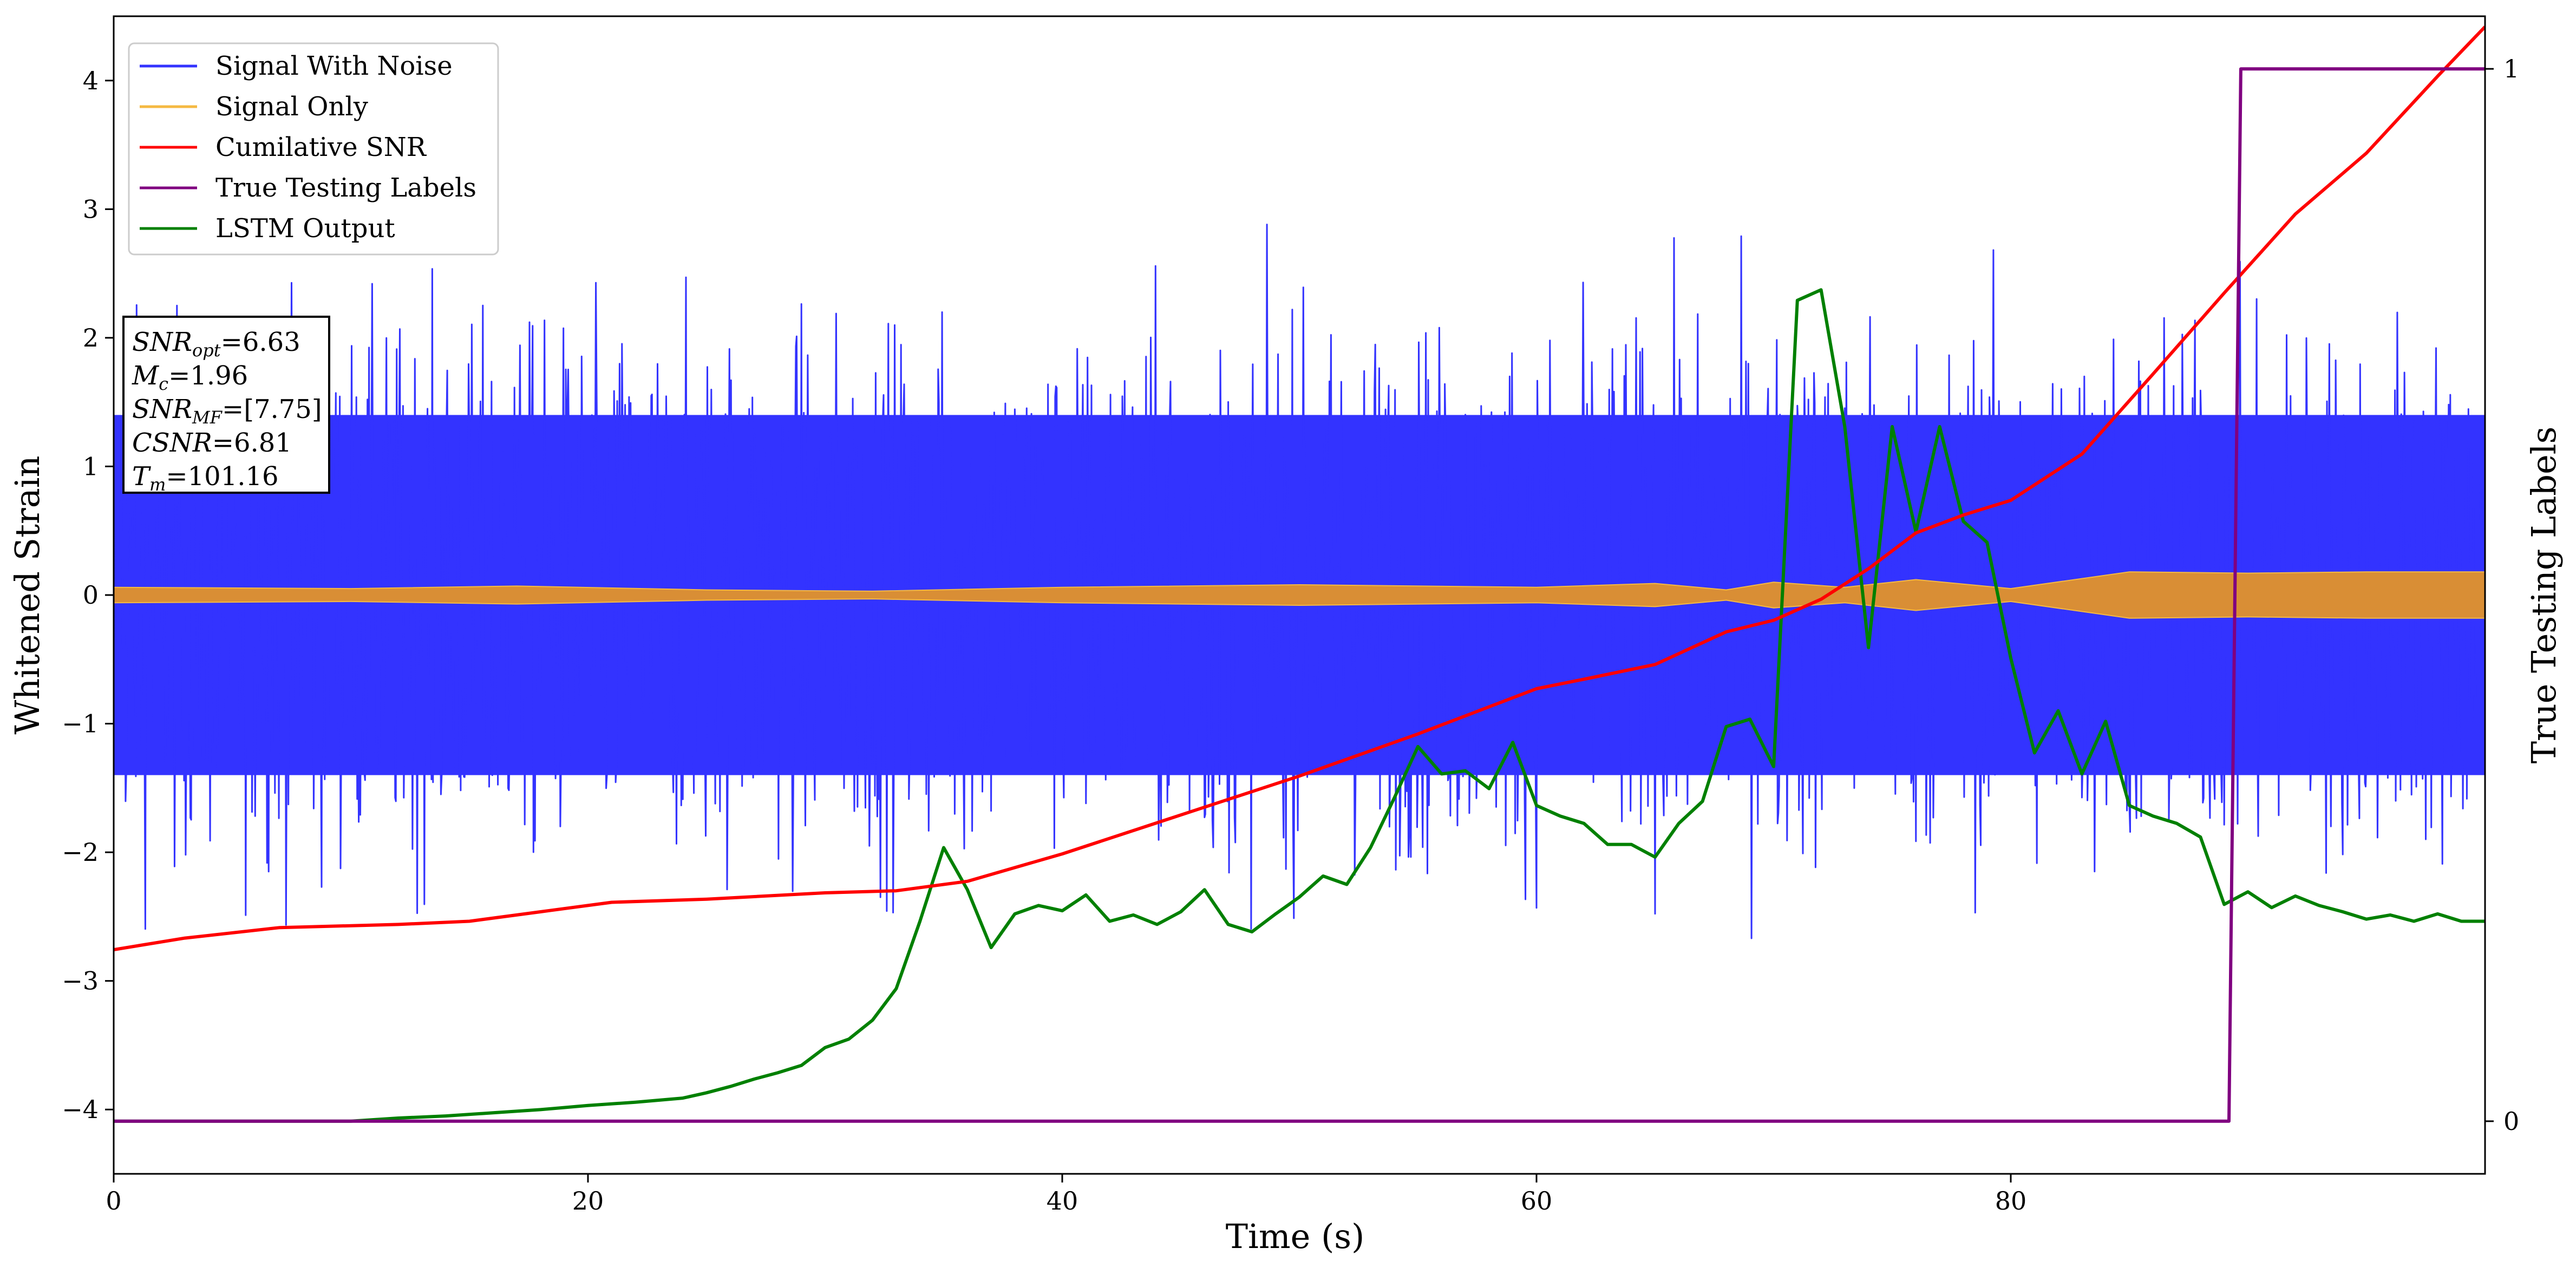  What do you see at coordinates (291, 107) in the screenshot?
I see `legend-label-signal-only: Signal Only` at bounding box center [291, 107].